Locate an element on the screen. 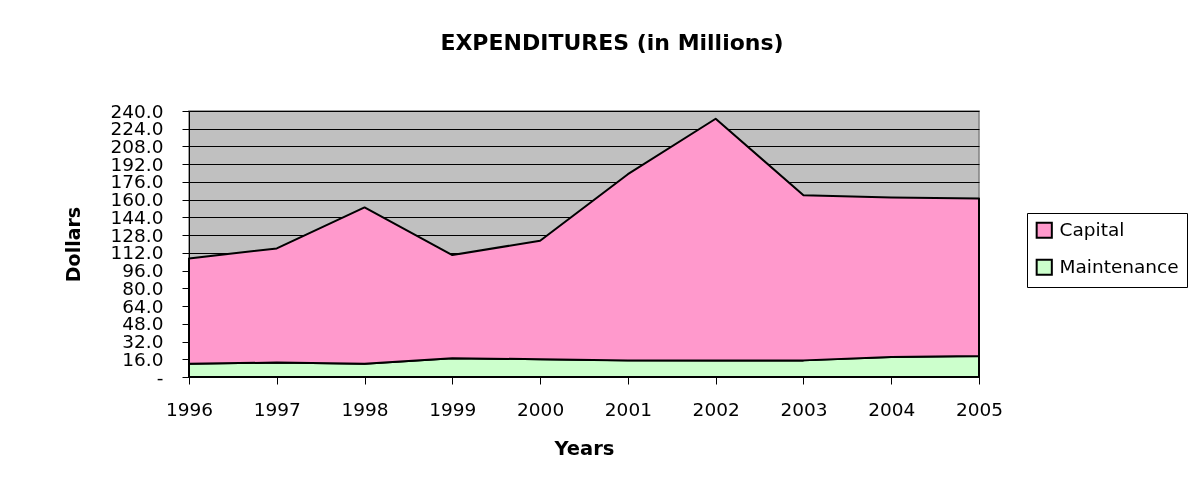 The image size is (1191, 495). x-tick-label: 1998 is located at coordinates (365, 409).